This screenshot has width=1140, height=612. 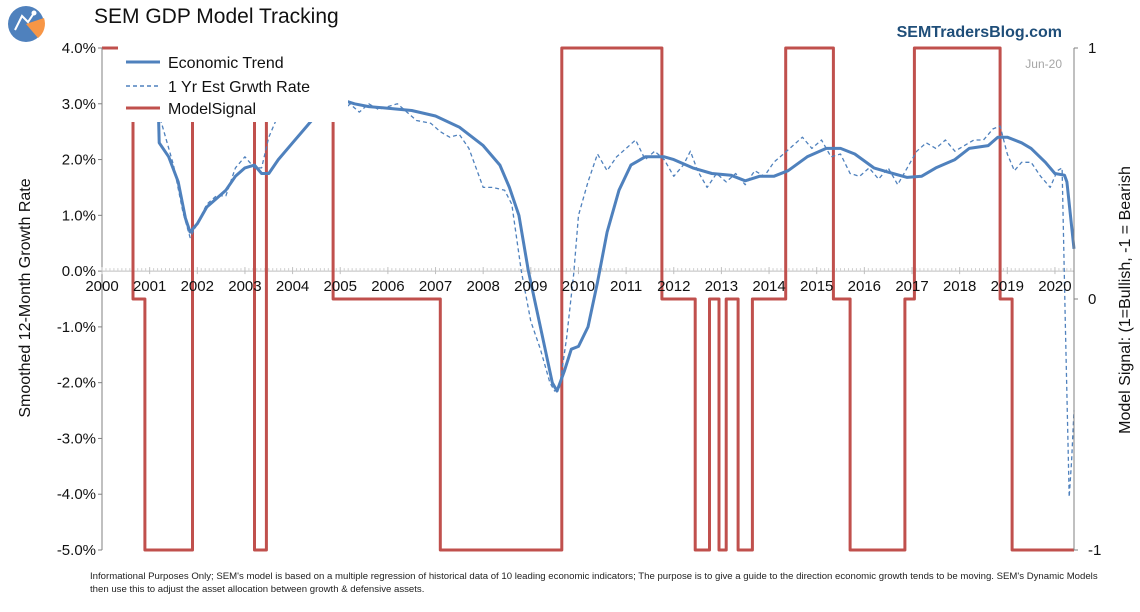 I want to click on legend-label-economic-trend: Economic Trend, so click(x=226, y=63).